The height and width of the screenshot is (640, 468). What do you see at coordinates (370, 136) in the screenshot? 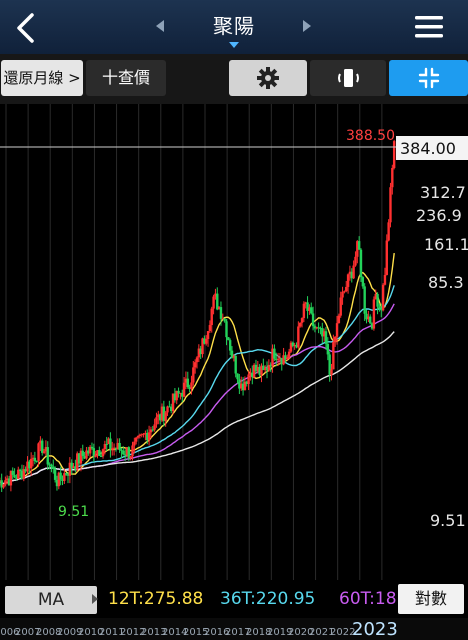
I see `high-annotation: 388.50` at bounding box center [370, 136].